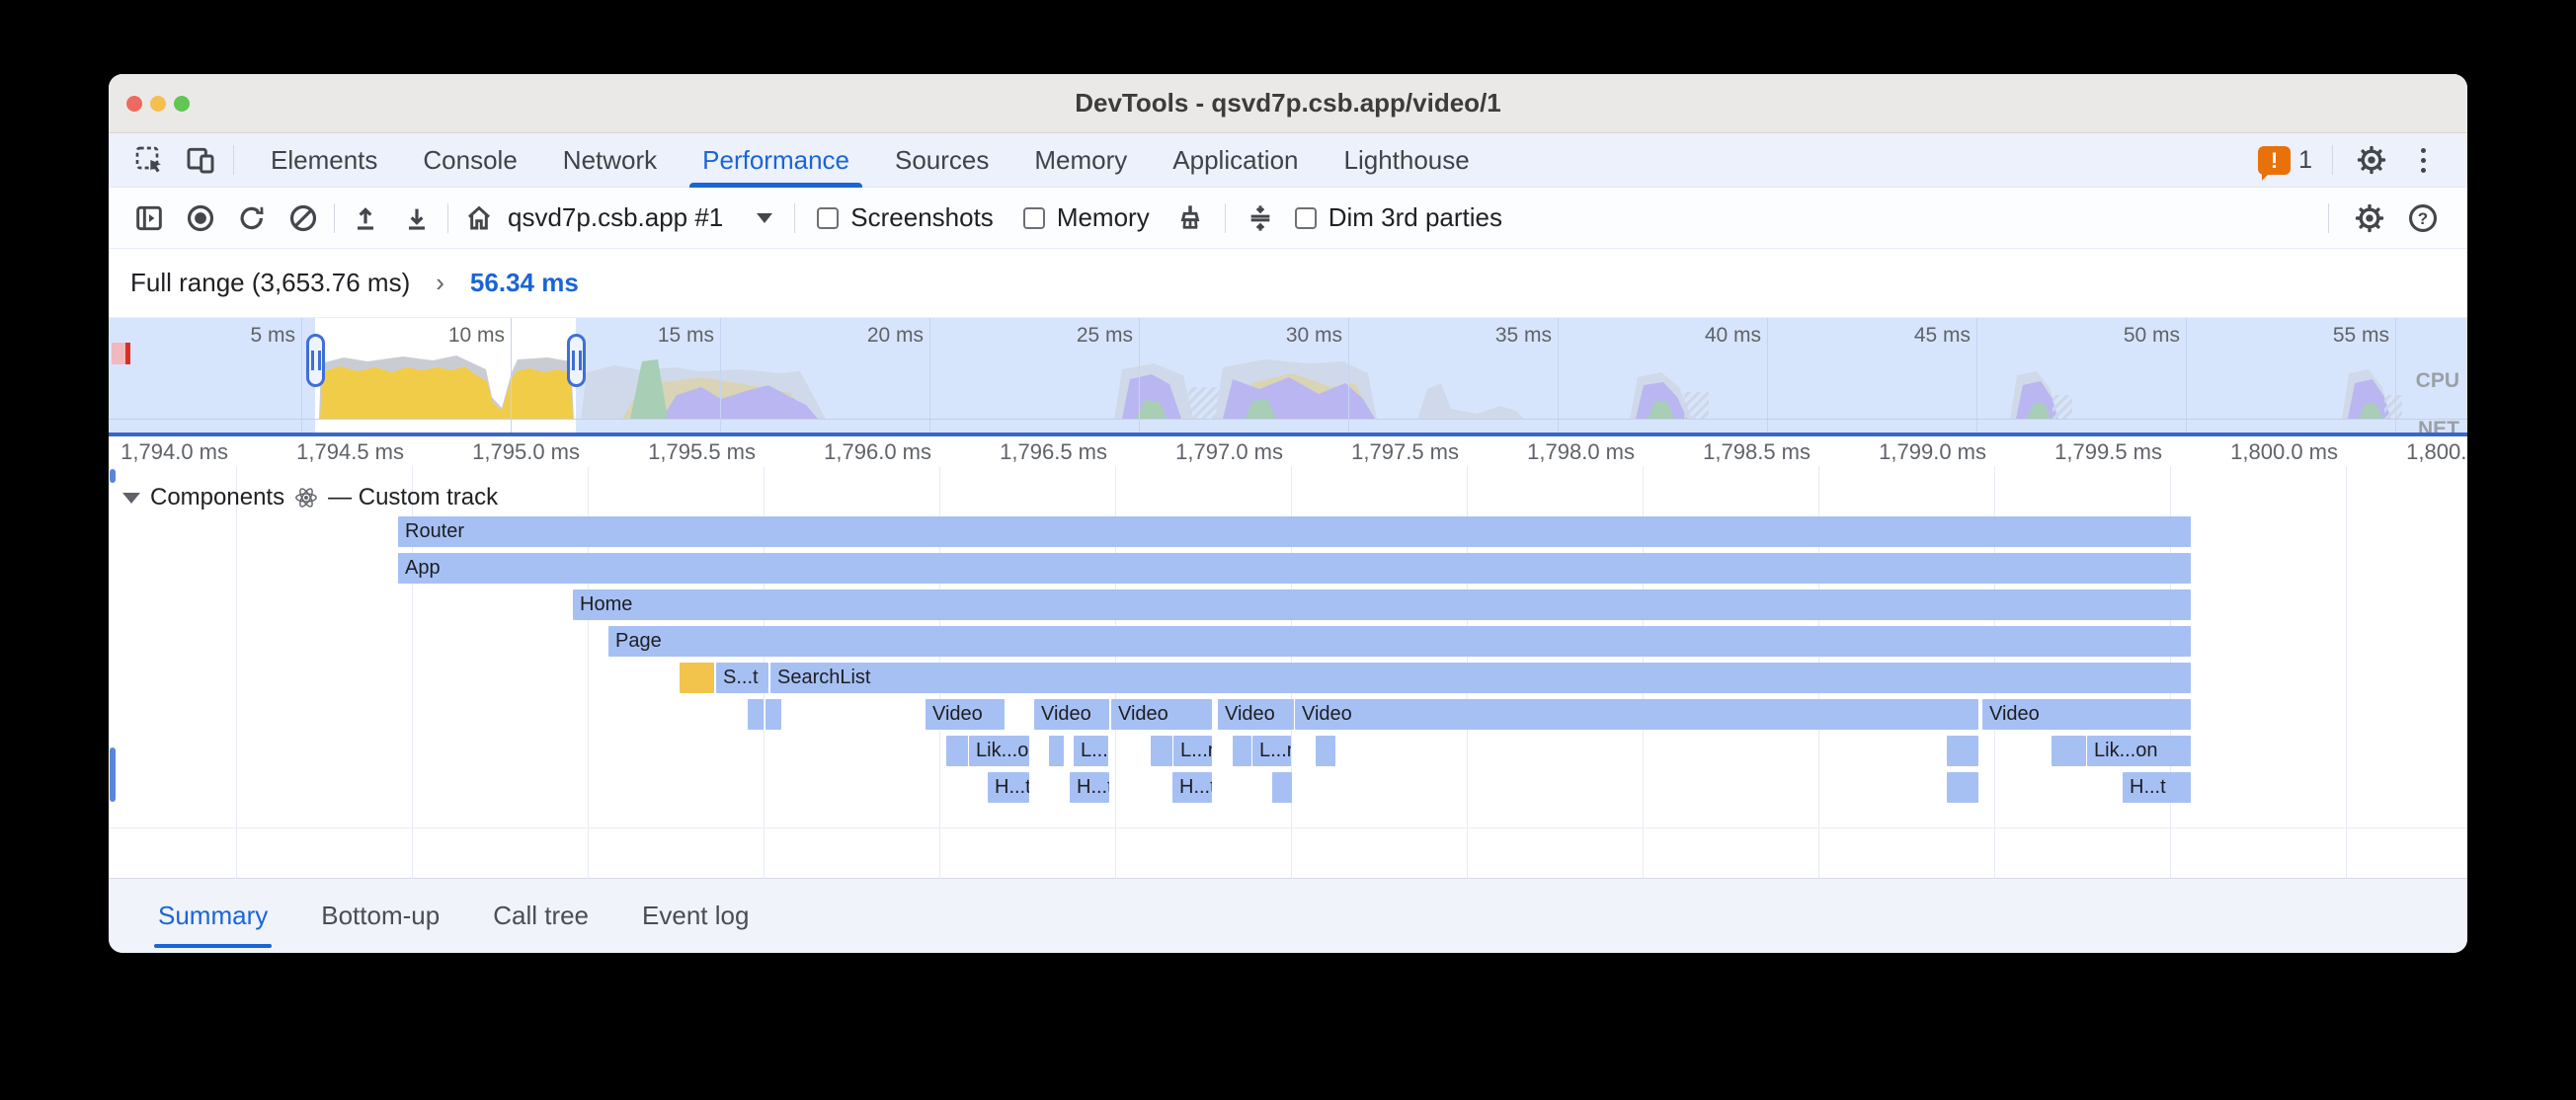 The width and height of the screenshot is (2576, 1100). I want to click on details-tab-bar: Summary Bottom-up Call tree Event log, so click(1288, 915).